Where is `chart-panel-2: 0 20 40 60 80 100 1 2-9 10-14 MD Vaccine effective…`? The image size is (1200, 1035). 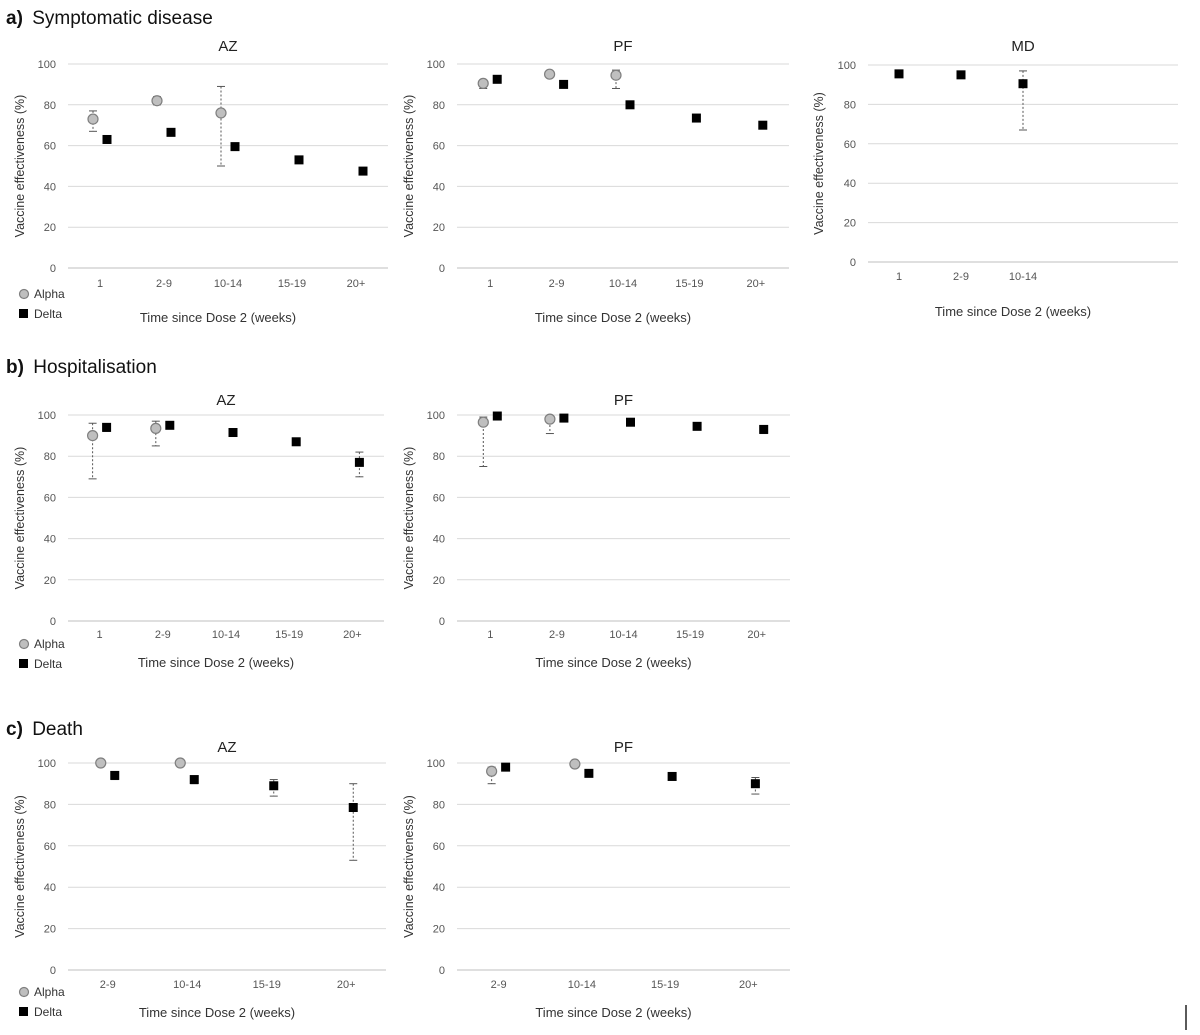 chart-panel-2: 0 20 40 60 80 100 1 2-9 10-14 MD Vaccine effective… is located at coordinates (995, 178).